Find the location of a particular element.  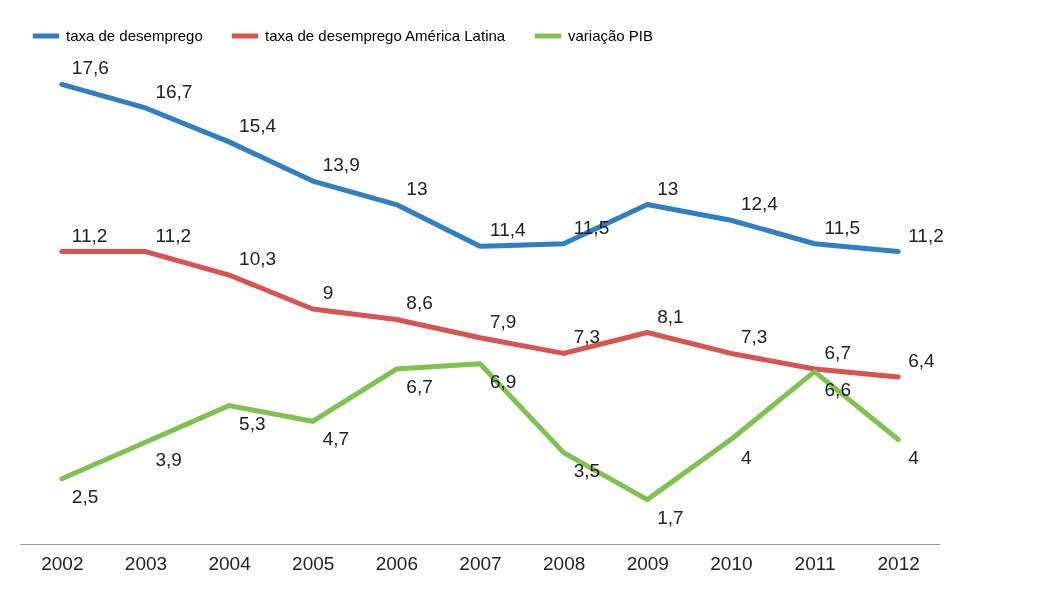

data-label: 9 is located at coordinates (328, 292).